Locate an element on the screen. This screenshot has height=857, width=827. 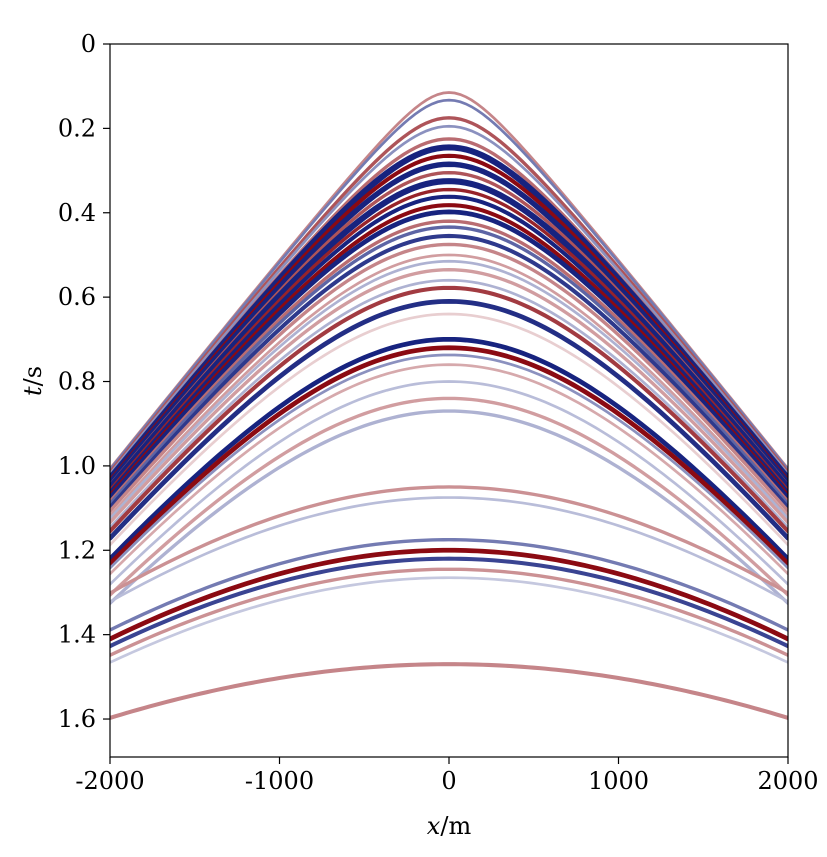
y-tick-label: 1.0 is located at coordinates (77, 466).